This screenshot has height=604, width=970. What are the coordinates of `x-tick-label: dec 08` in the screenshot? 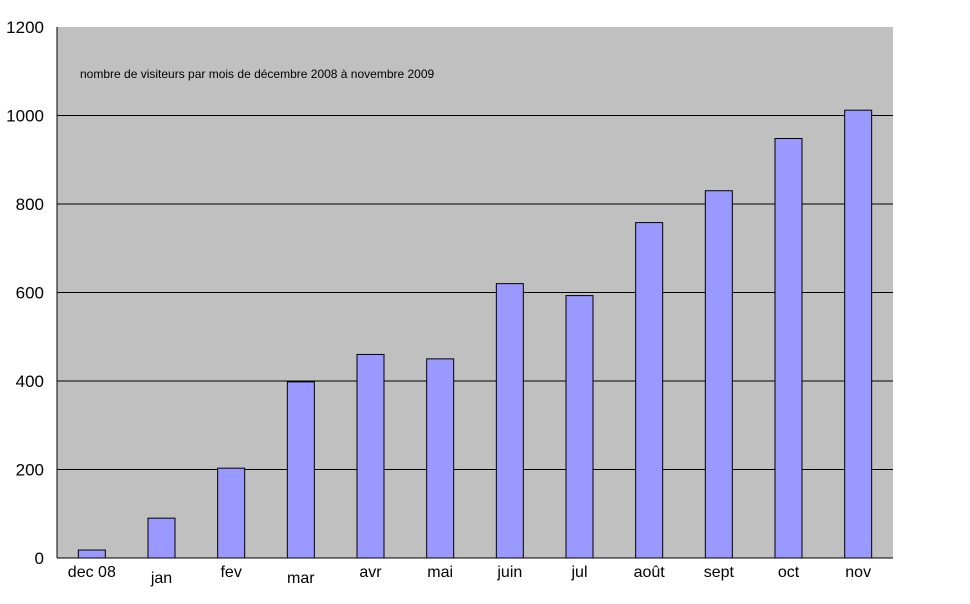 It's located at (92, 572).